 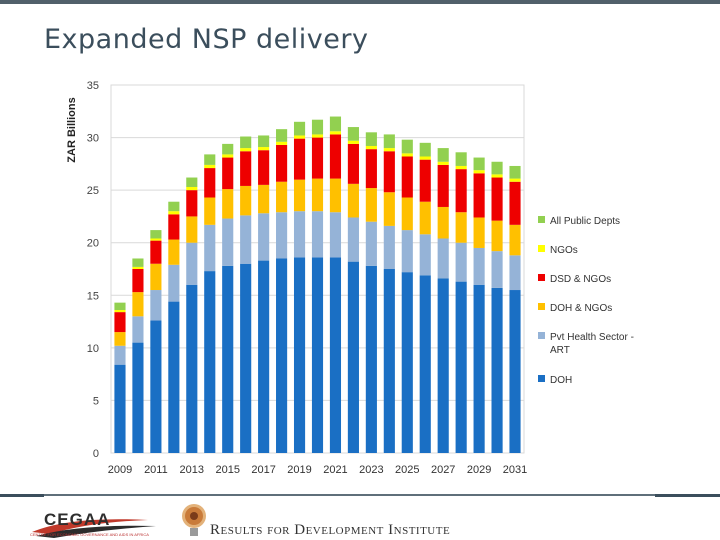 What do you see at coordinates (96, 454) in the screenshot?
I see `y-tick-label: 0` at bounding box center [96, 454].